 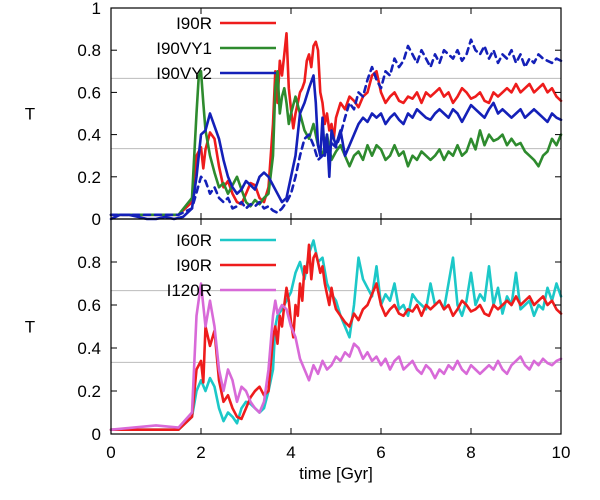 What do you see at coordinates (184, 48) in the screenshot?
I see `legend-label-i90vy1: I90VY1` at bounding box center [184, 48].